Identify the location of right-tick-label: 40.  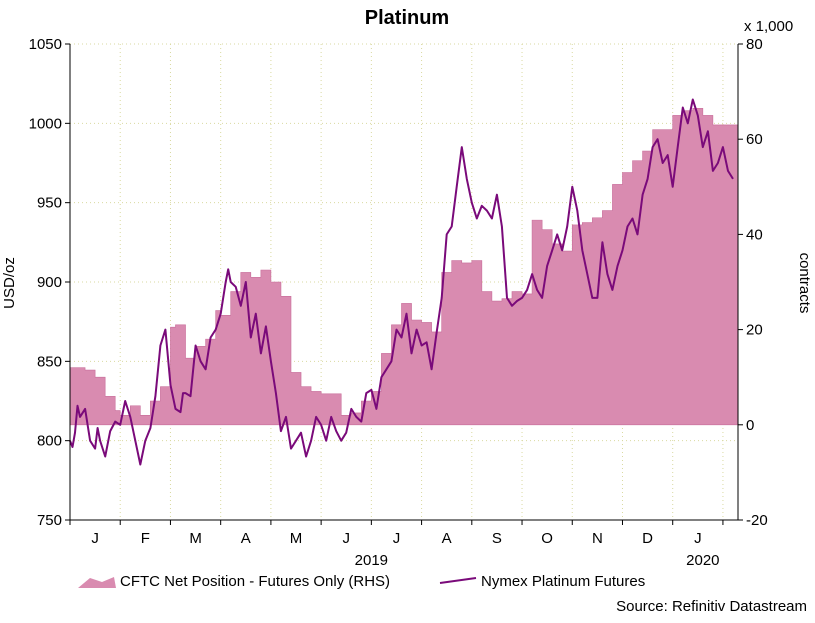
(754, 234).